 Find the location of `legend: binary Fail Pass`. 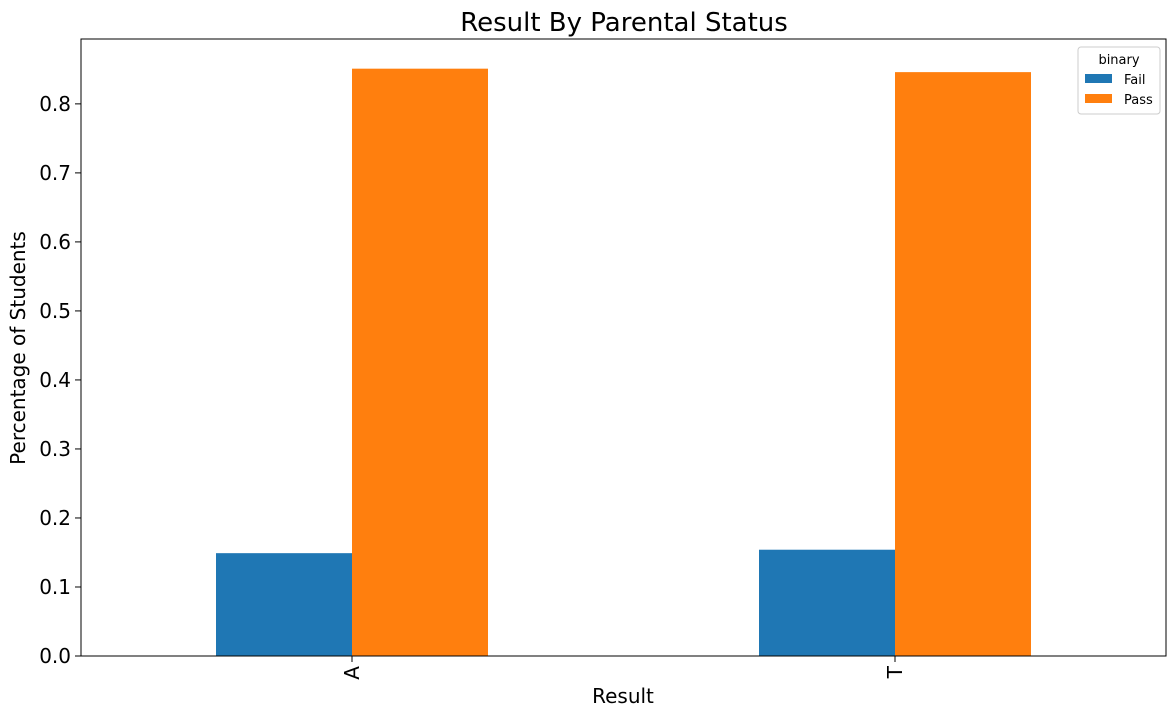

legend: binary Fail Pass is located at coordinates (1119, 80).